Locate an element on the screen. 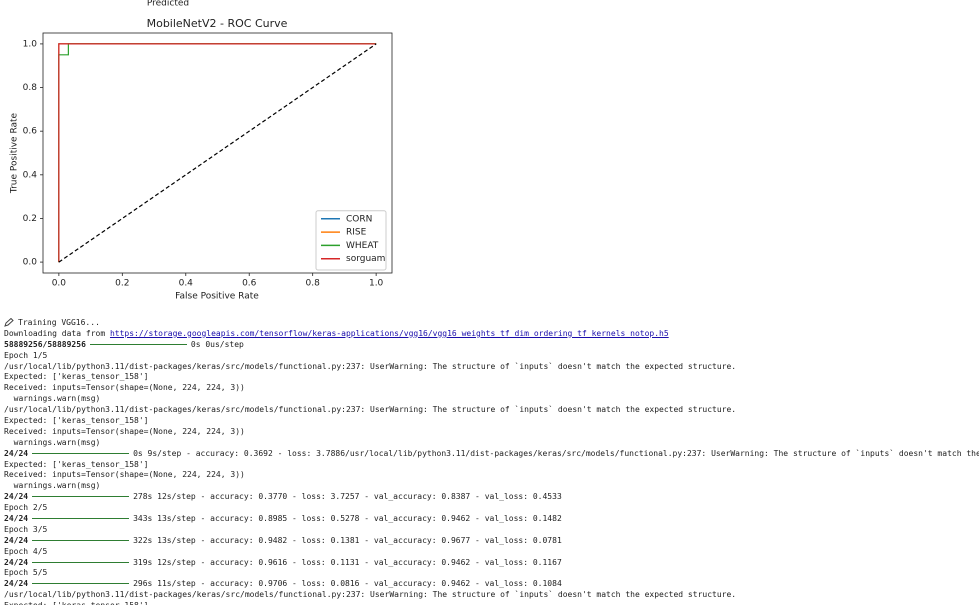 The height and width of the screenshot is (605, 979). x-tick-label: 0.4 is located at coordinates (186, 284).